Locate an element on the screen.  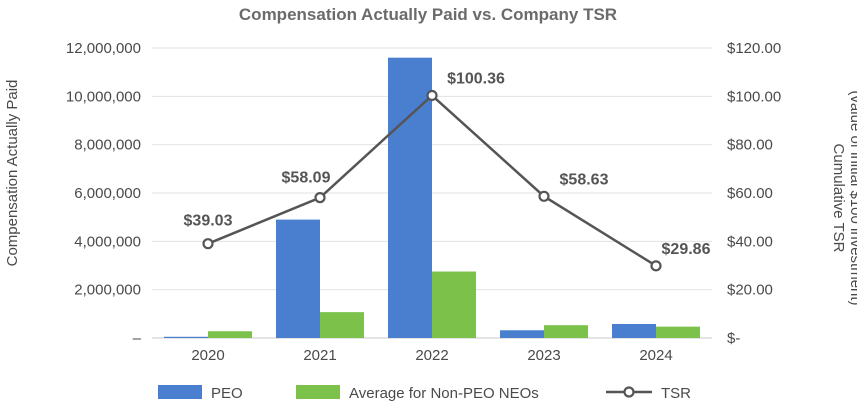
tsr-data-label: $39.03 is located at coordinates (208, 221).